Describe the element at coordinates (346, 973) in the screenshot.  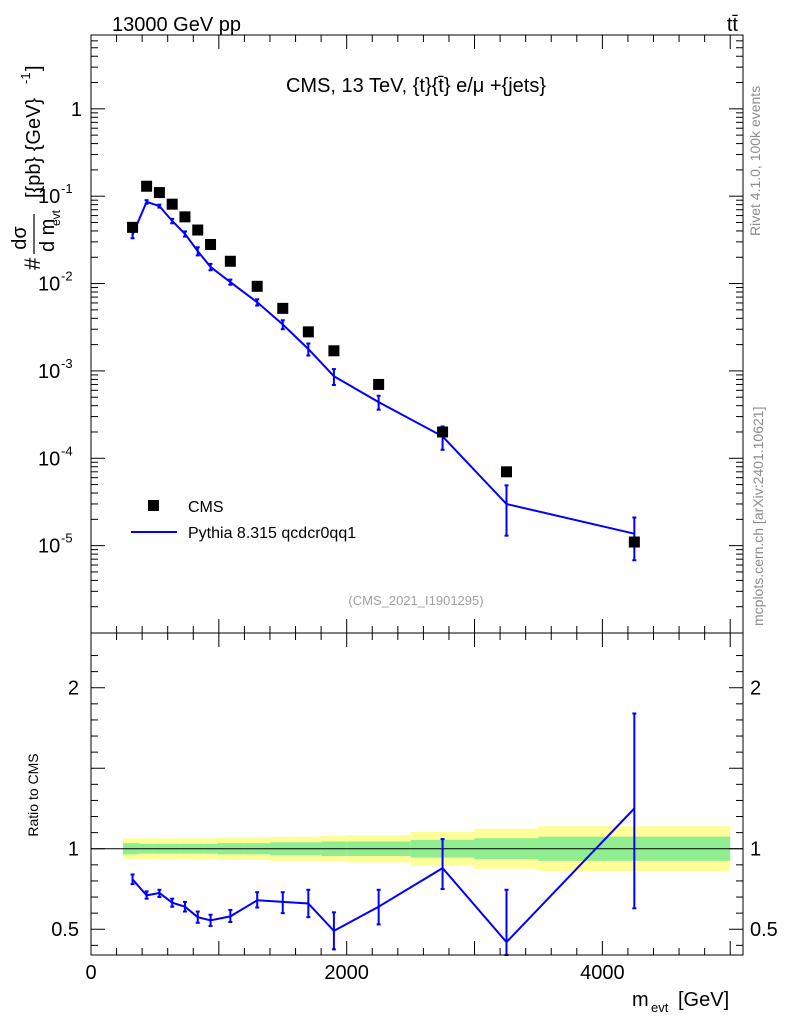
I see `x-tick-label: 2000` at that location.